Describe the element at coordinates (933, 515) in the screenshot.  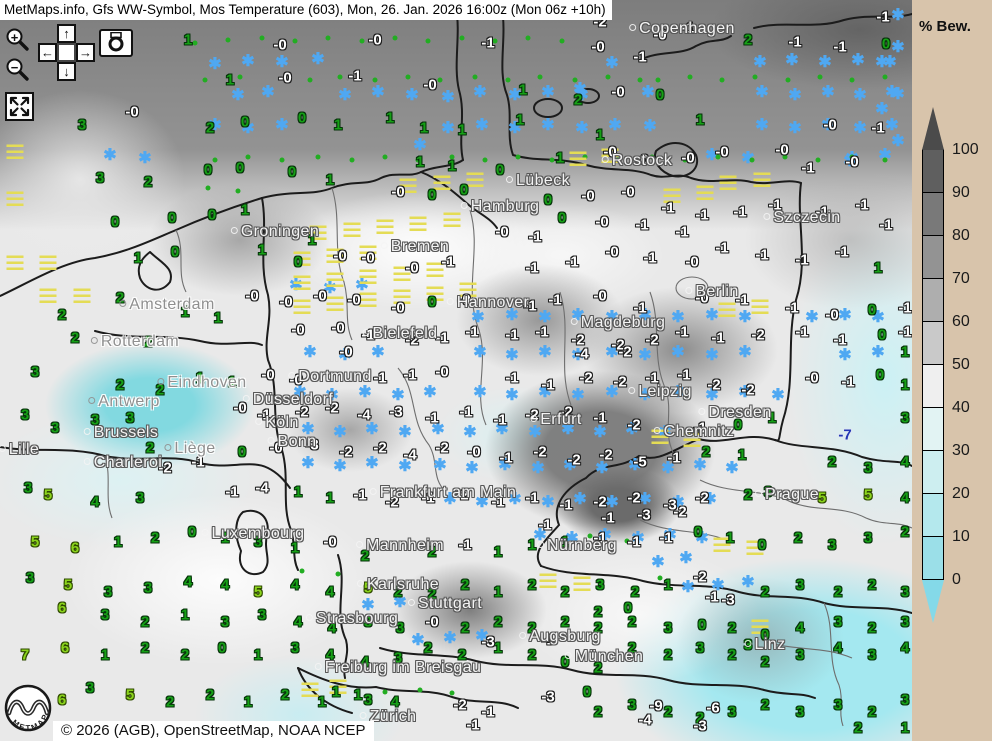
I see `legend-color-segment` at that location.